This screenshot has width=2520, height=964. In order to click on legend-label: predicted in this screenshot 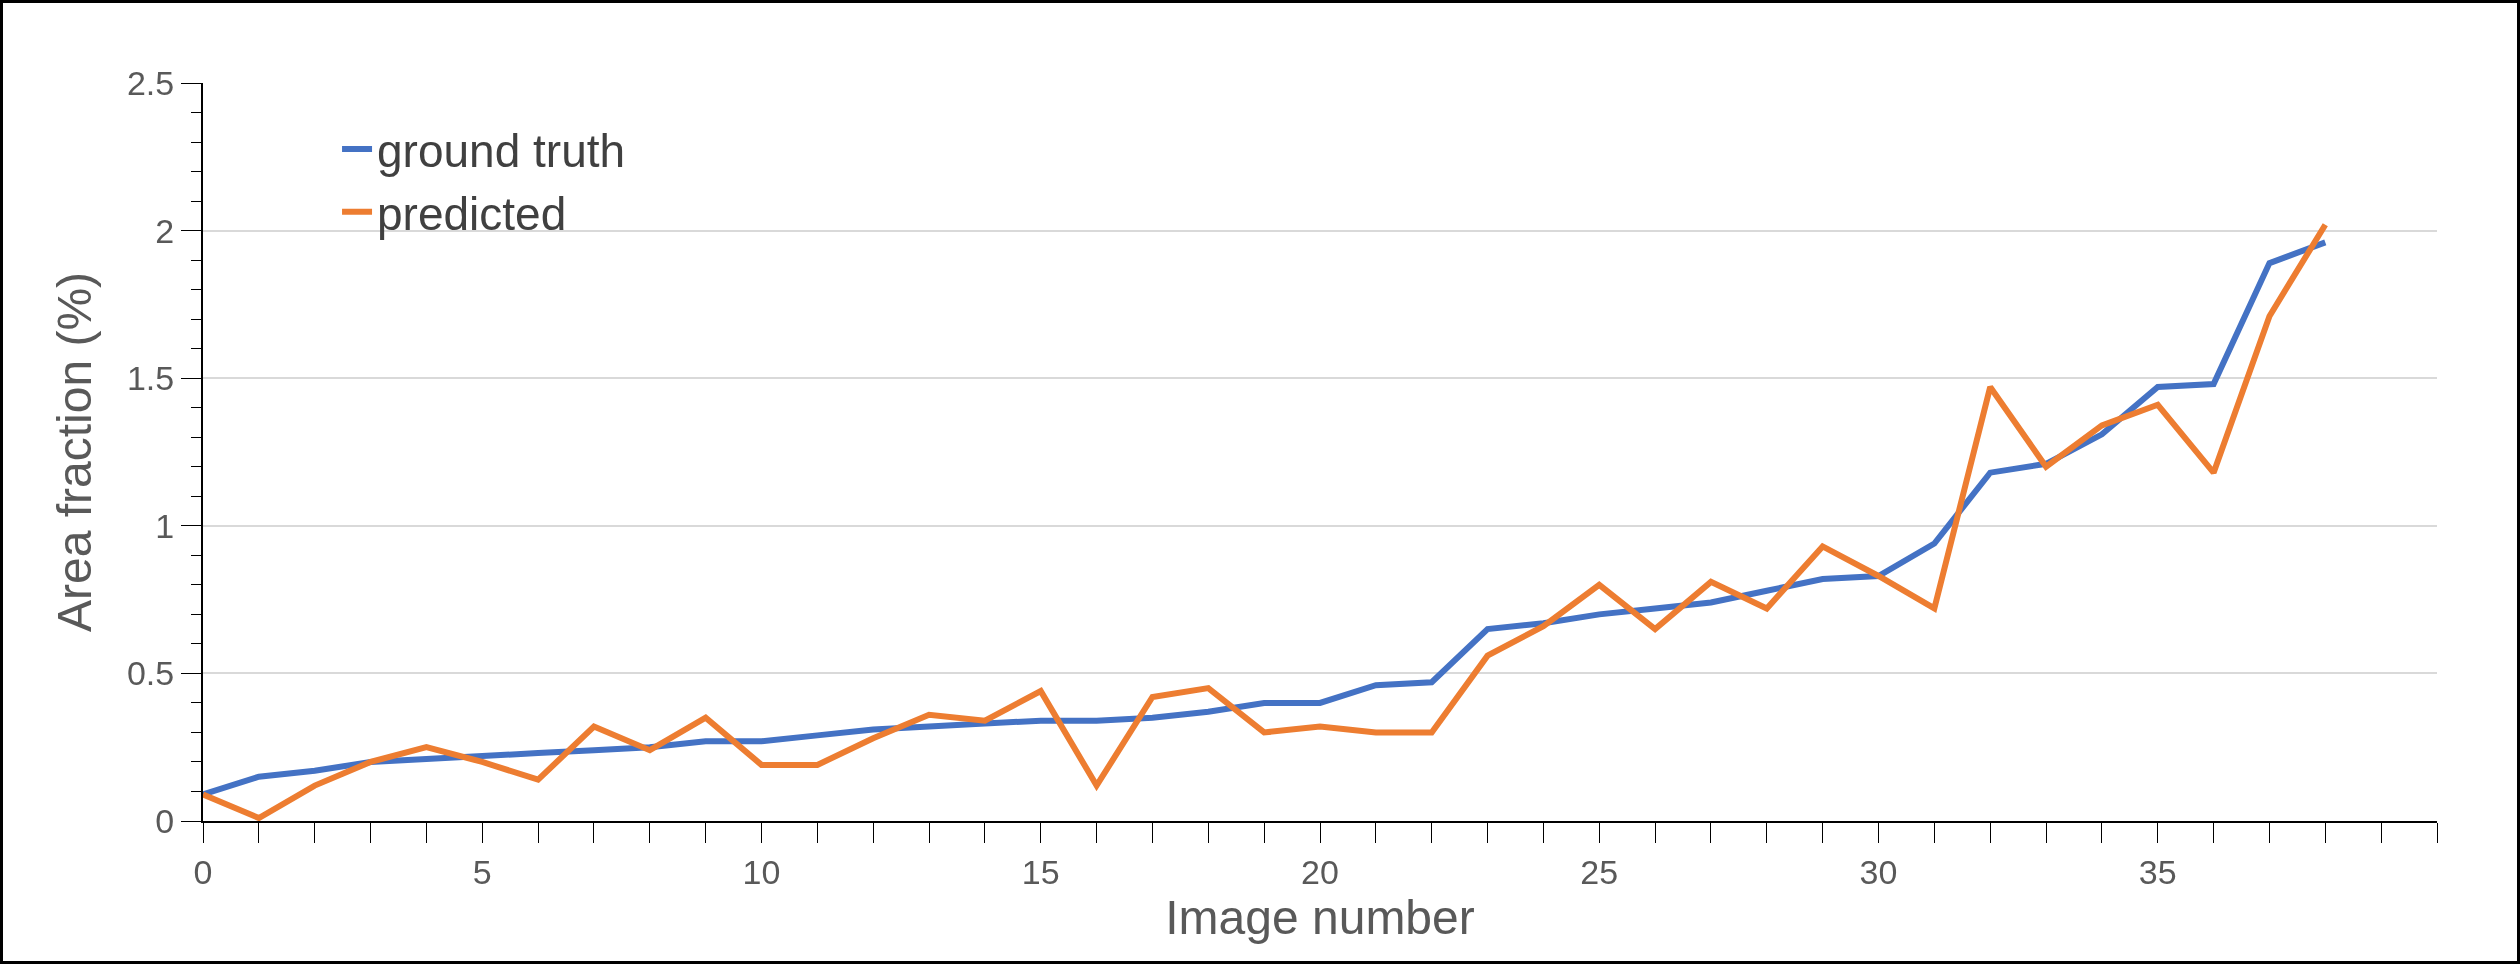, I will do `click(472, 213)`.